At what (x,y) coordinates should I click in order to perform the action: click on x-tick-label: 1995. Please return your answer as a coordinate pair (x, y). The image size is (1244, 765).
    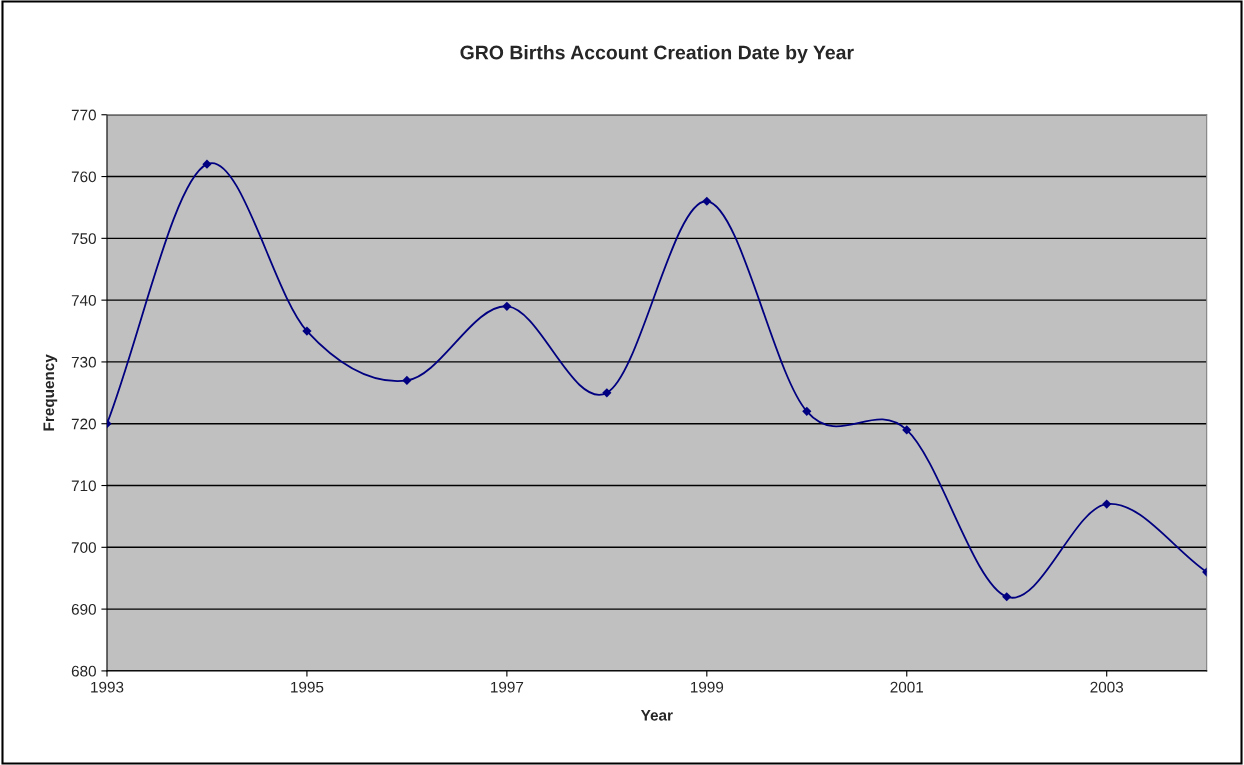
    Looking at the image, I should click on (307, 687).